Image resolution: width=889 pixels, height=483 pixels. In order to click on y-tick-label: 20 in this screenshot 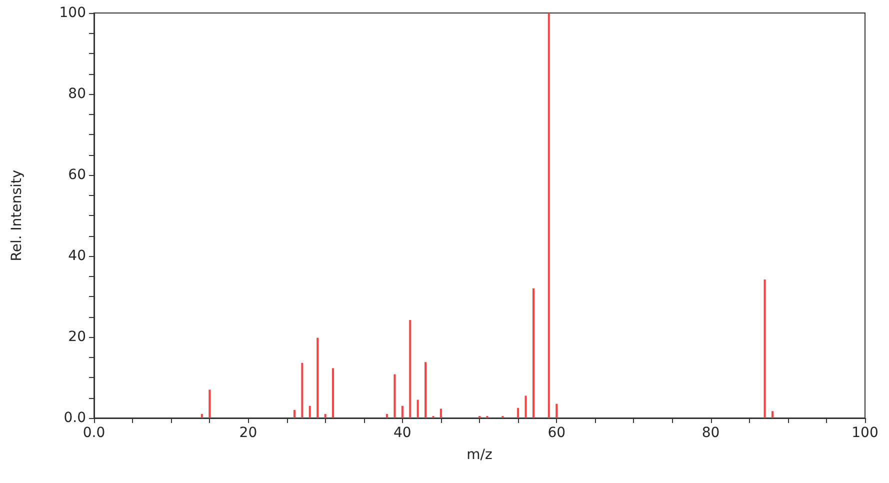, I will do `click(77, 337)`.